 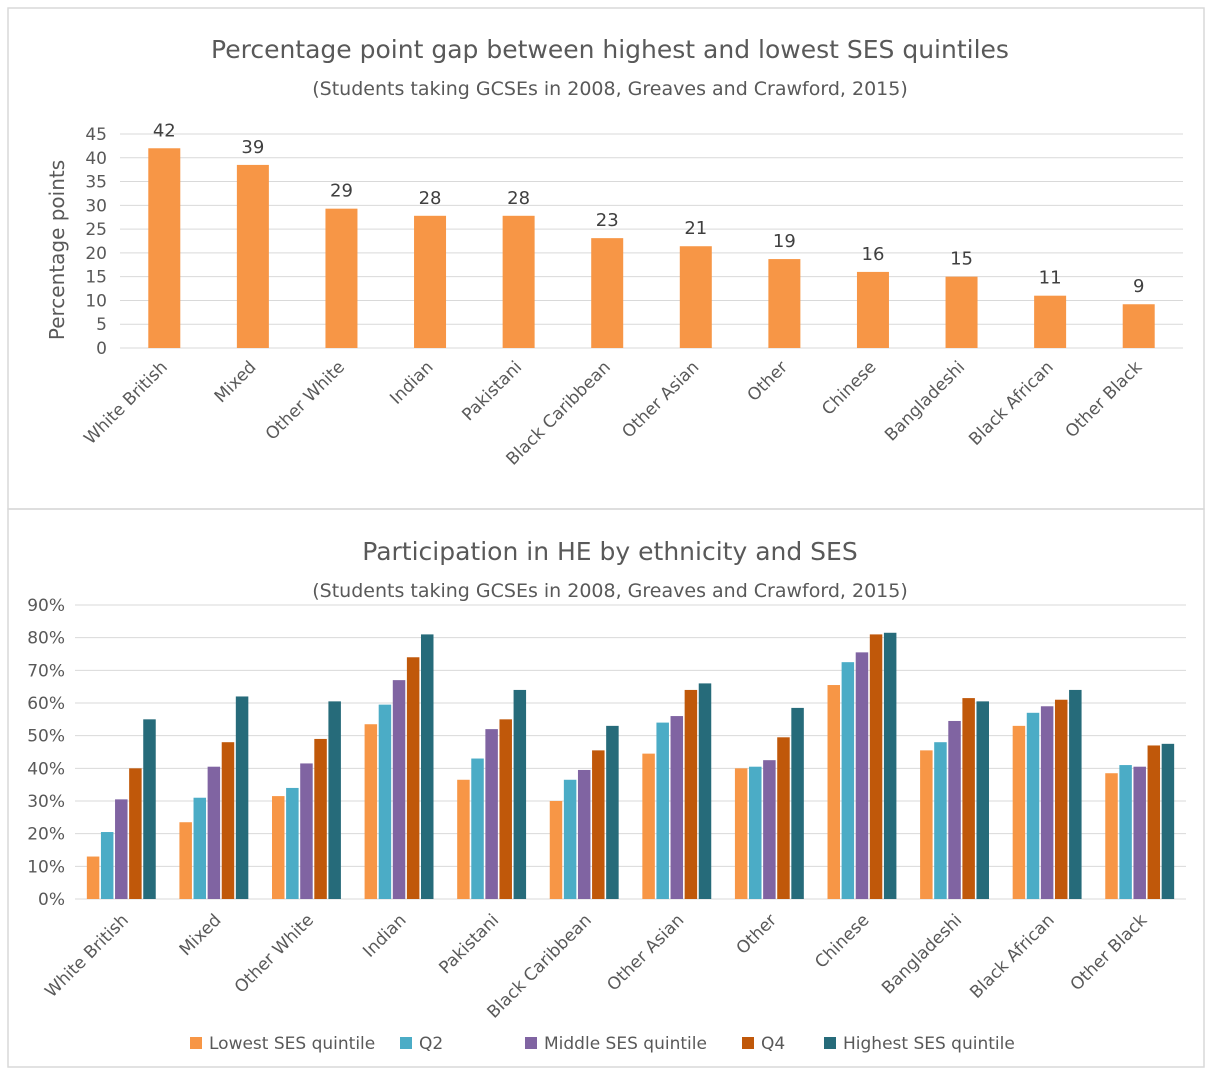 What do you see at coordinates (768, 381) in the screenshot?
I see `top-category-label: Other` at bounding box center [768, 381].